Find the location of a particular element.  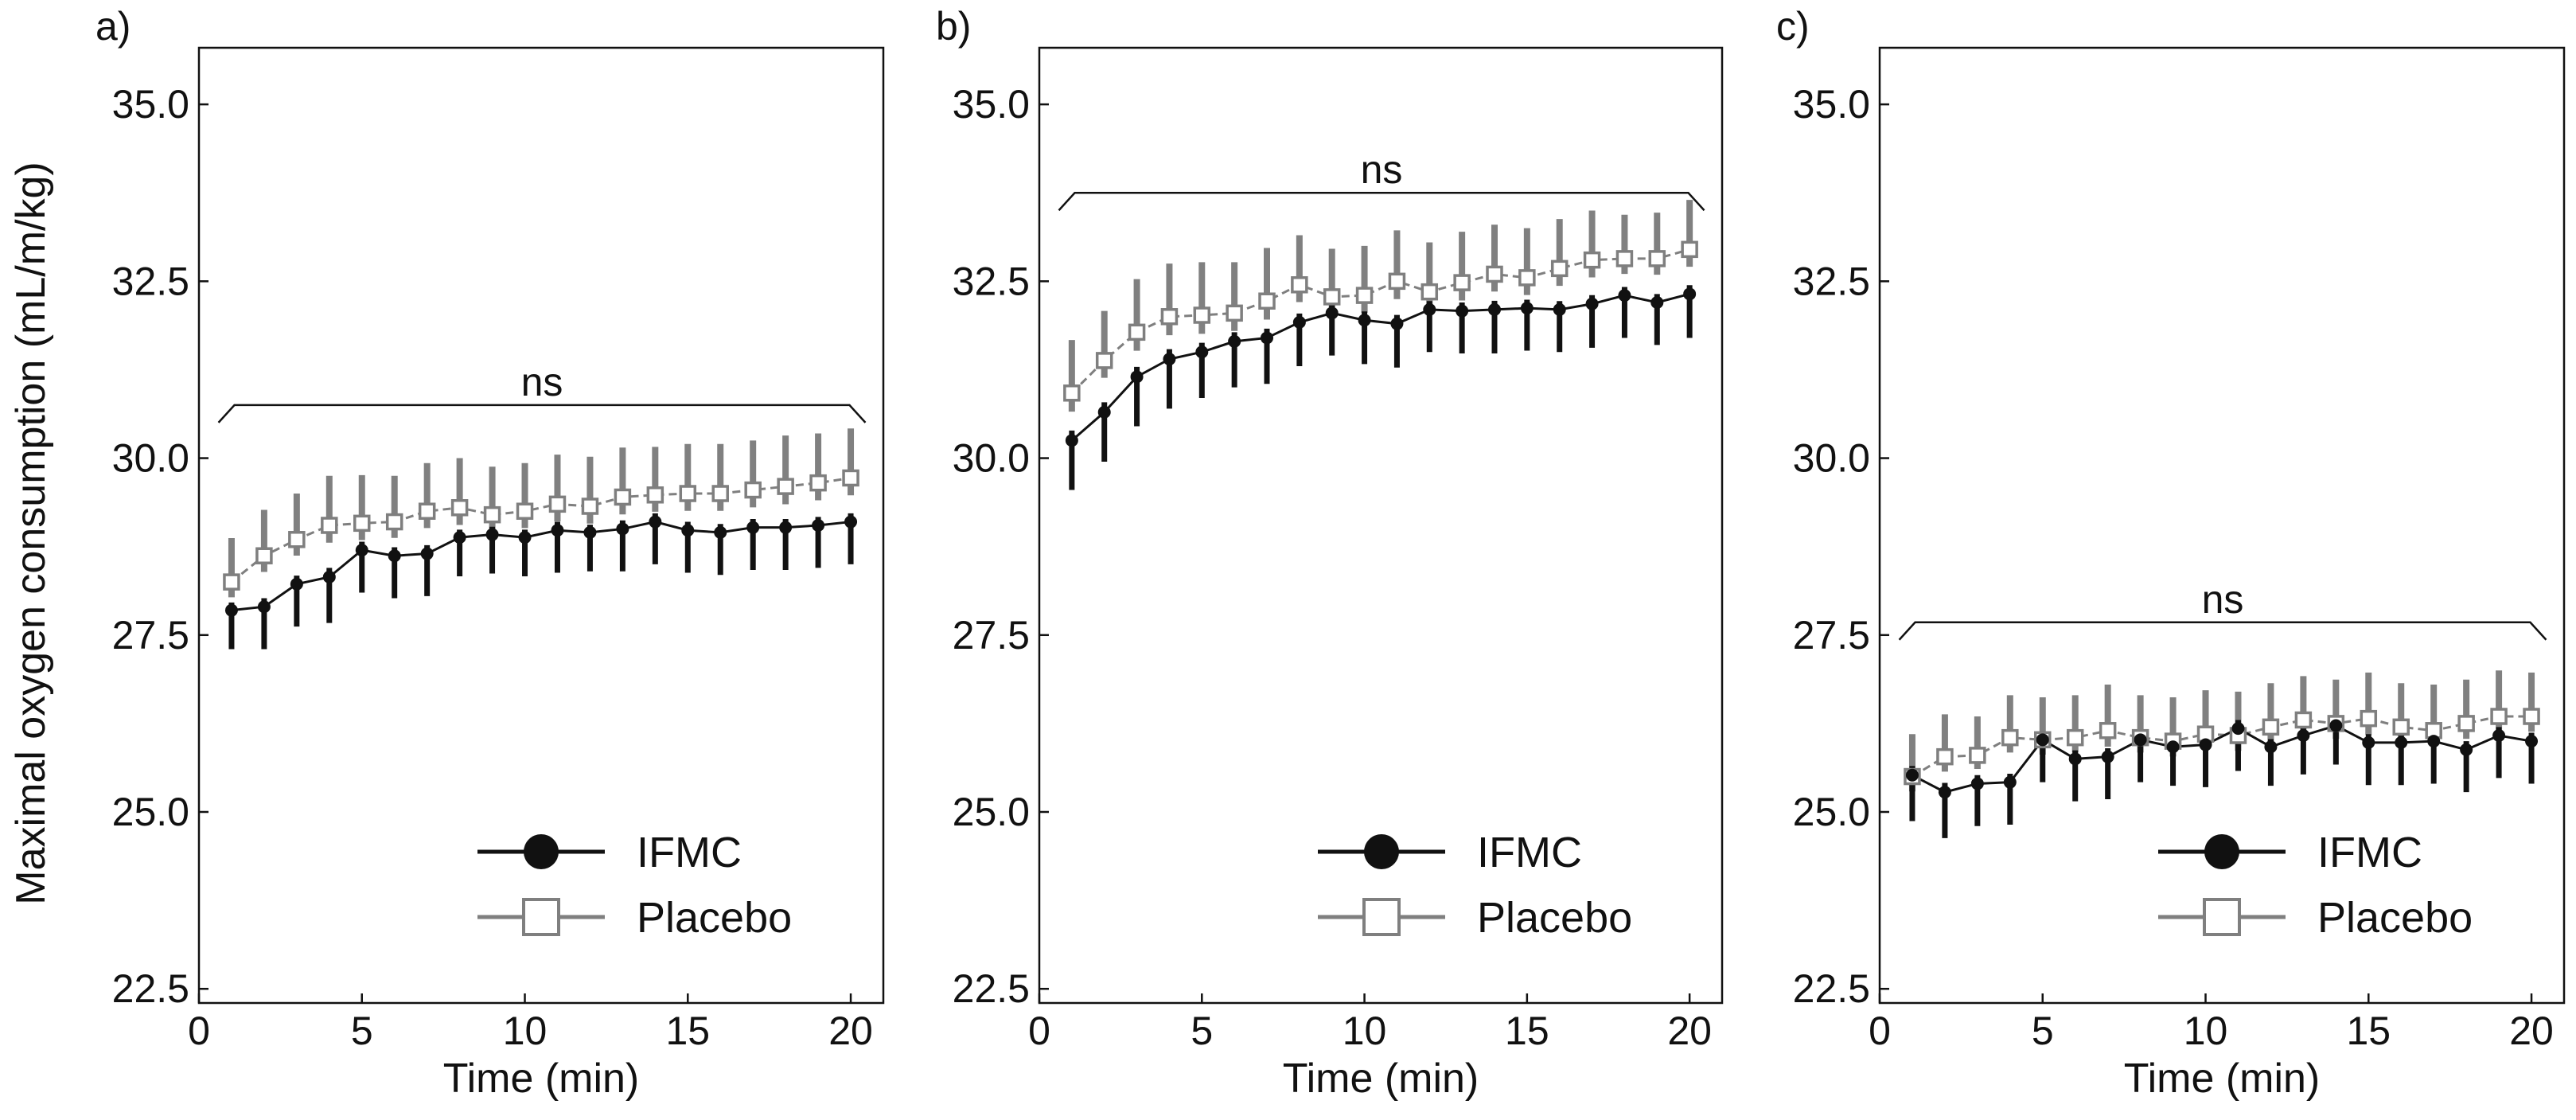

ifmc-line is located at coordinates (541, 567).